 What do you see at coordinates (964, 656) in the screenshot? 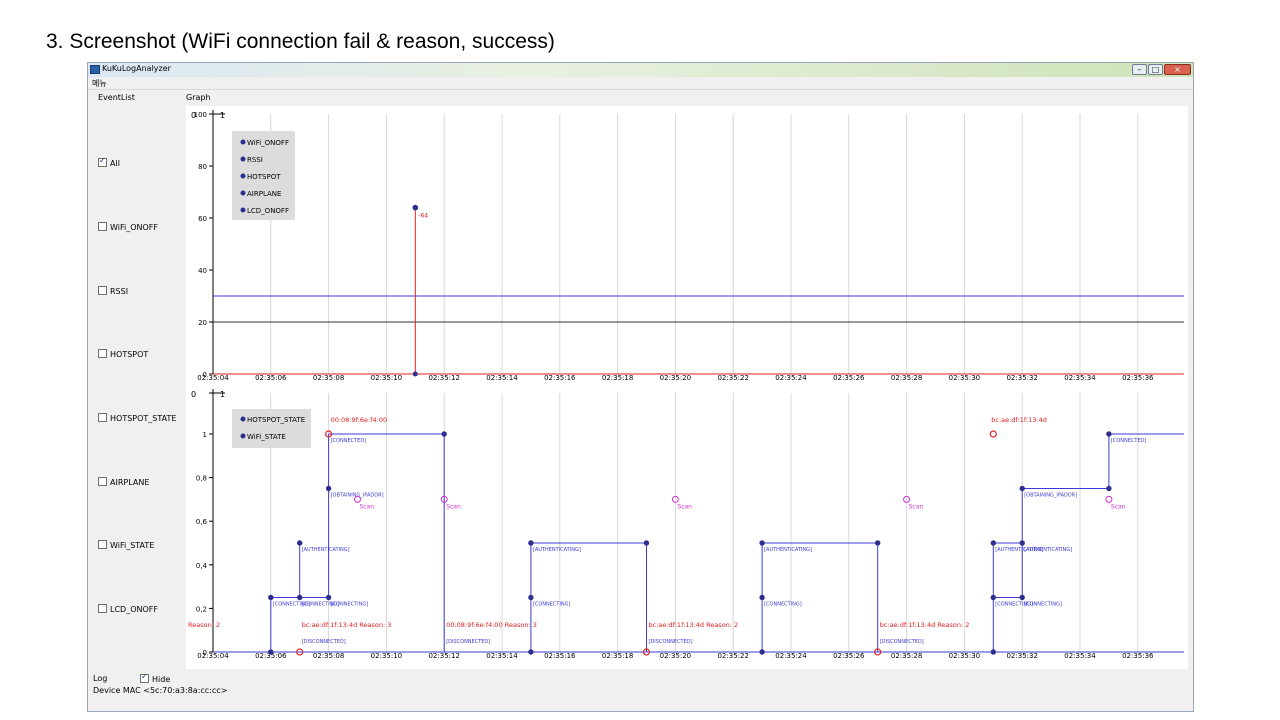
I see `bottom-x-tick-label: 02:35:30` at bounding box center [964, 656].